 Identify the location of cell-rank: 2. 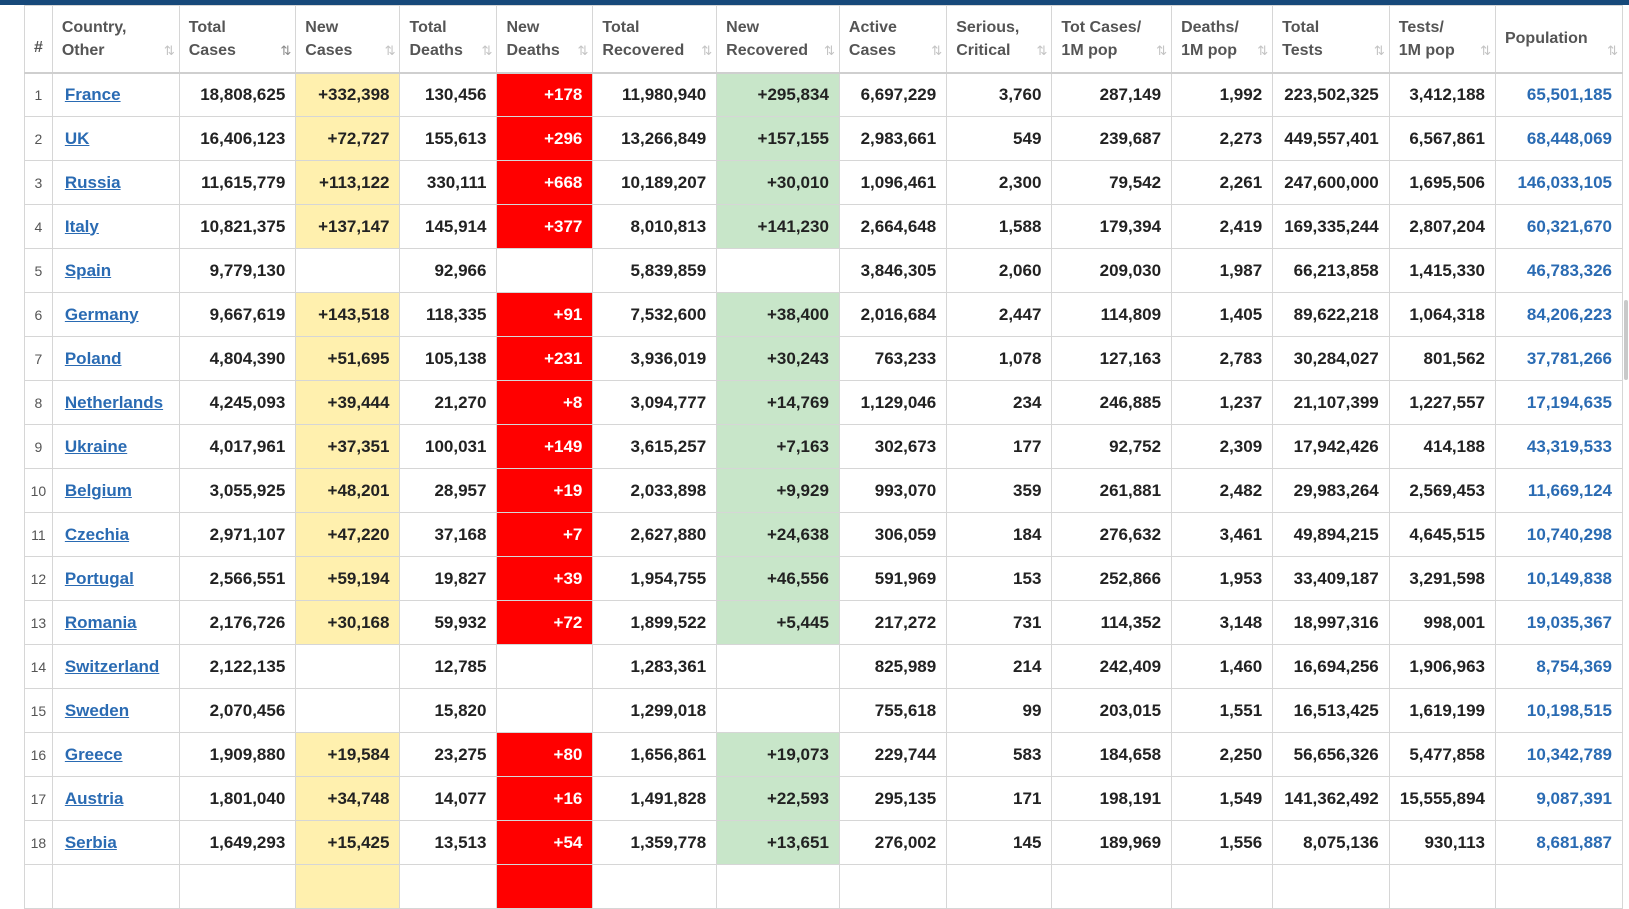
(38, 138).